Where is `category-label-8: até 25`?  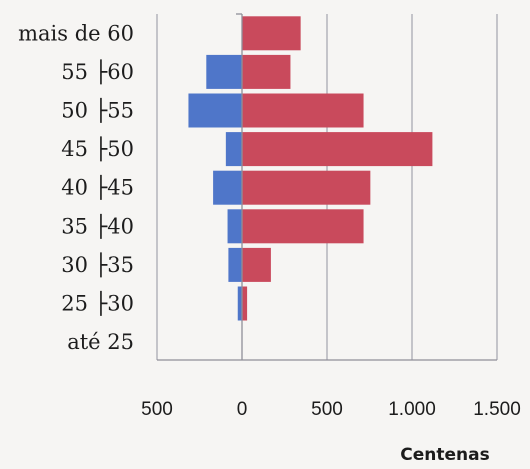 category-label-8: até 25 is located at coordinates (100, 342).